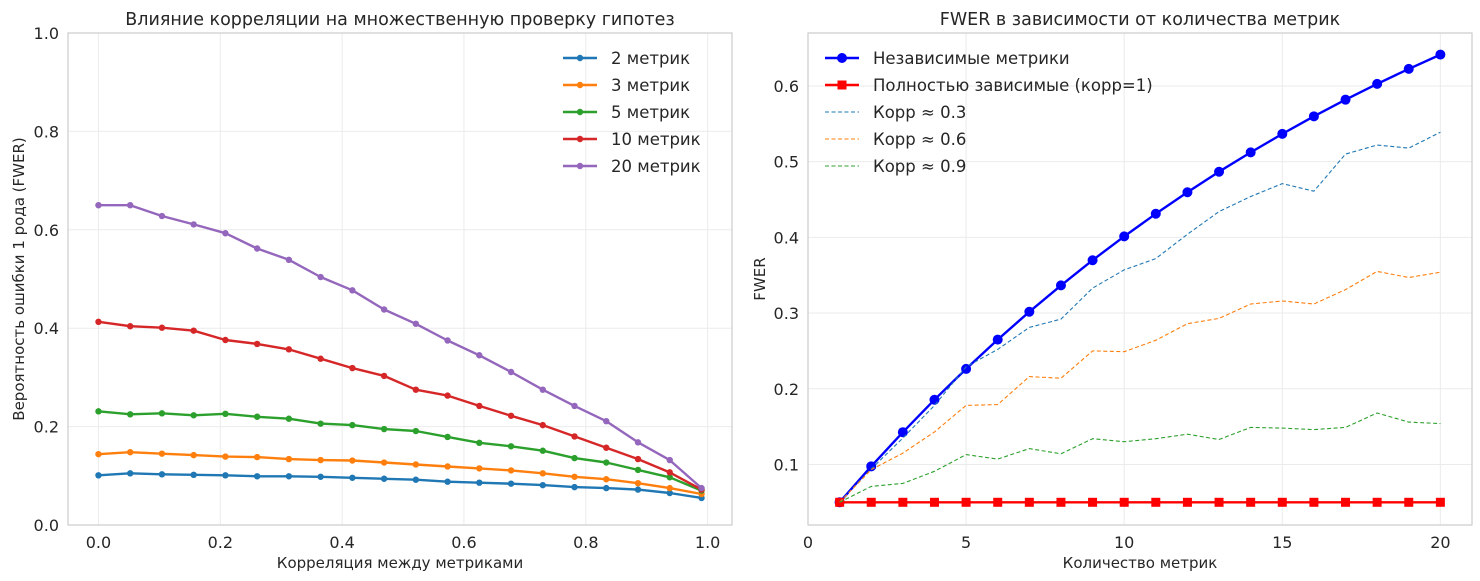  I want to click on x-tick-label: 1.0, so click(707, 542).